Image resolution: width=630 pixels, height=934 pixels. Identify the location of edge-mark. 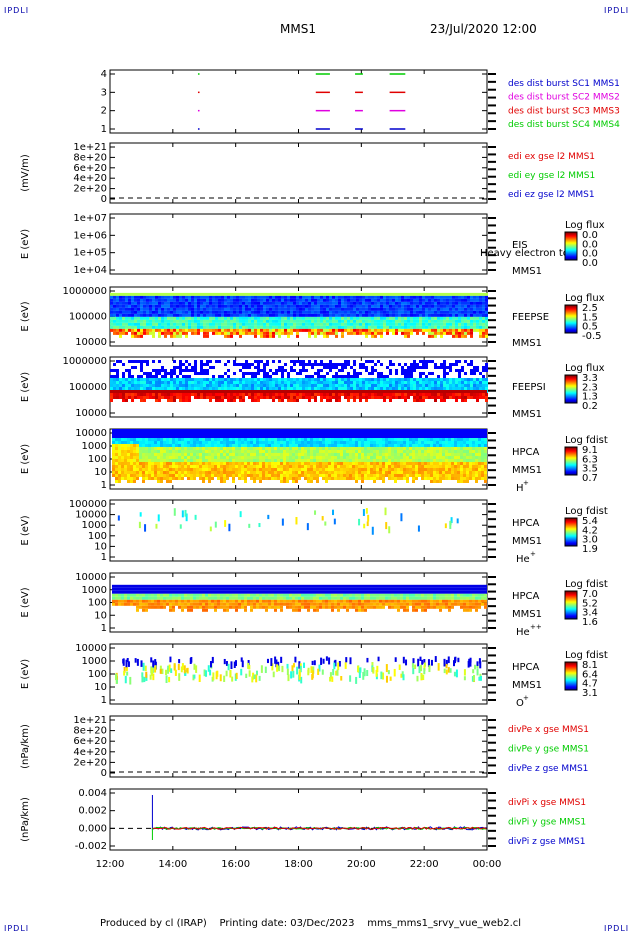
(492, 105).